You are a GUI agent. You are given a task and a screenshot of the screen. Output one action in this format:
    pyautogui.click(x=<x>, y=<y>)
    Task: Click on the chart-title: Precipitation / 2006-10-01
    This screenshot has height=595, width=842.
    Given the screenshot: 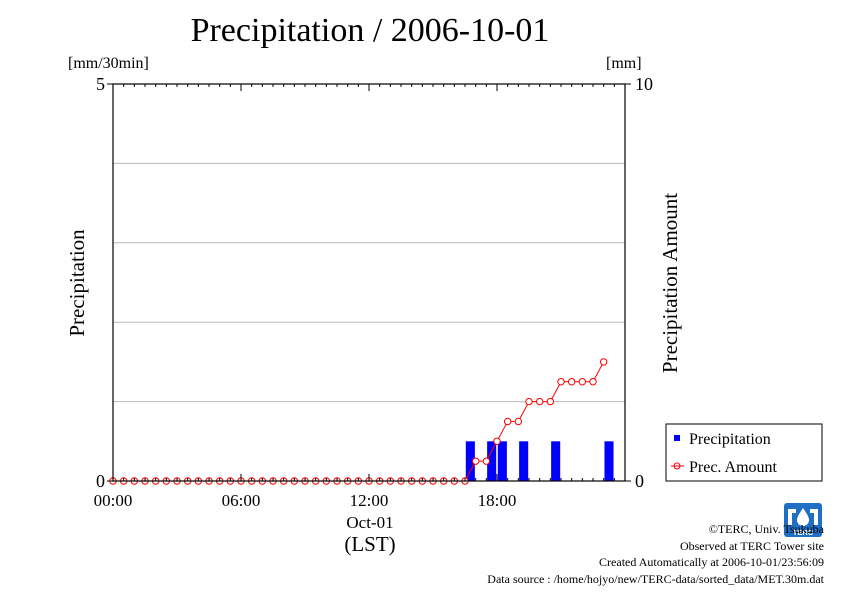 What is the action you would take?
    pyautogui.click(x=370, y=30)
    